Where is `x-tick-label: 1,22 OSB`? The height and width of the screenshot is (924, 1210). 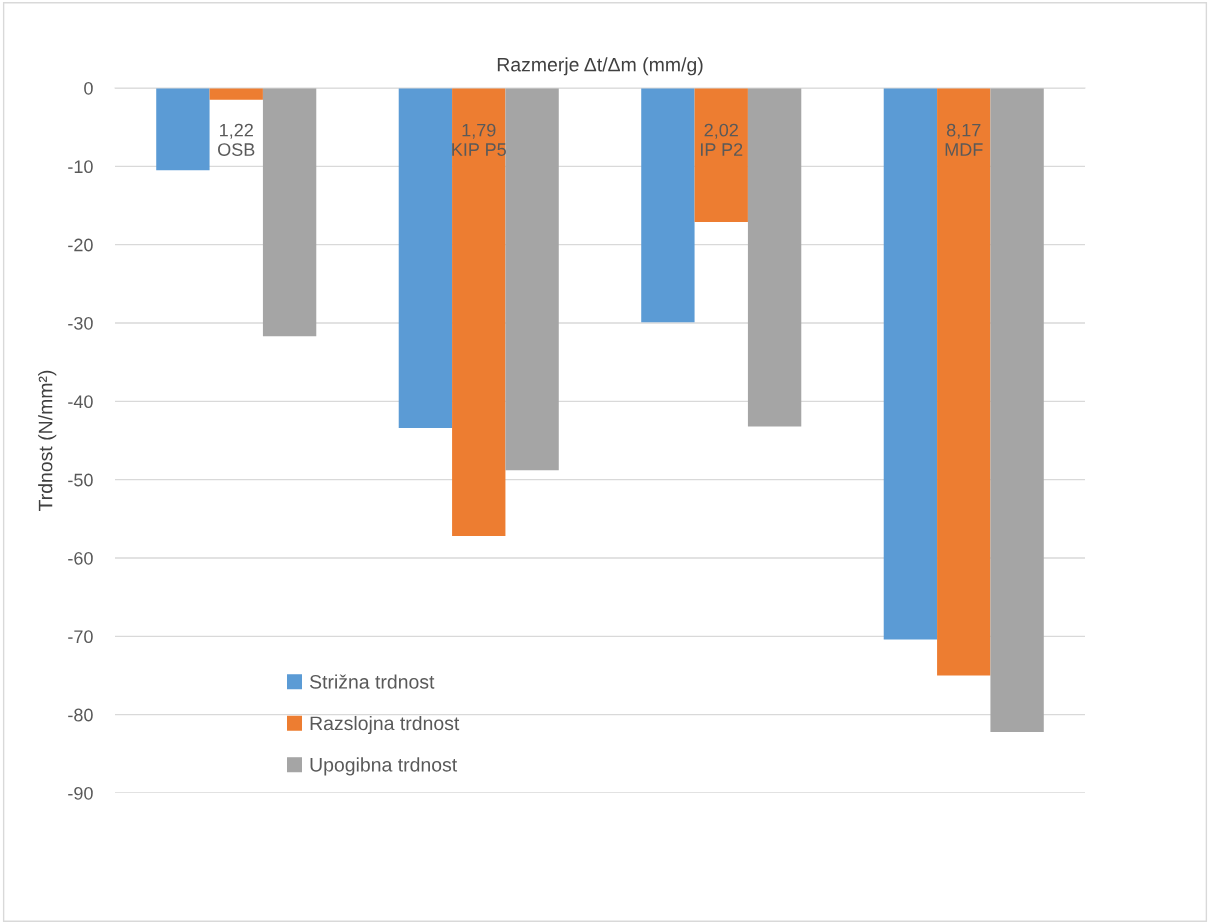
x-tick-label: 1,22 OSB is located at coordinates (236, 139).